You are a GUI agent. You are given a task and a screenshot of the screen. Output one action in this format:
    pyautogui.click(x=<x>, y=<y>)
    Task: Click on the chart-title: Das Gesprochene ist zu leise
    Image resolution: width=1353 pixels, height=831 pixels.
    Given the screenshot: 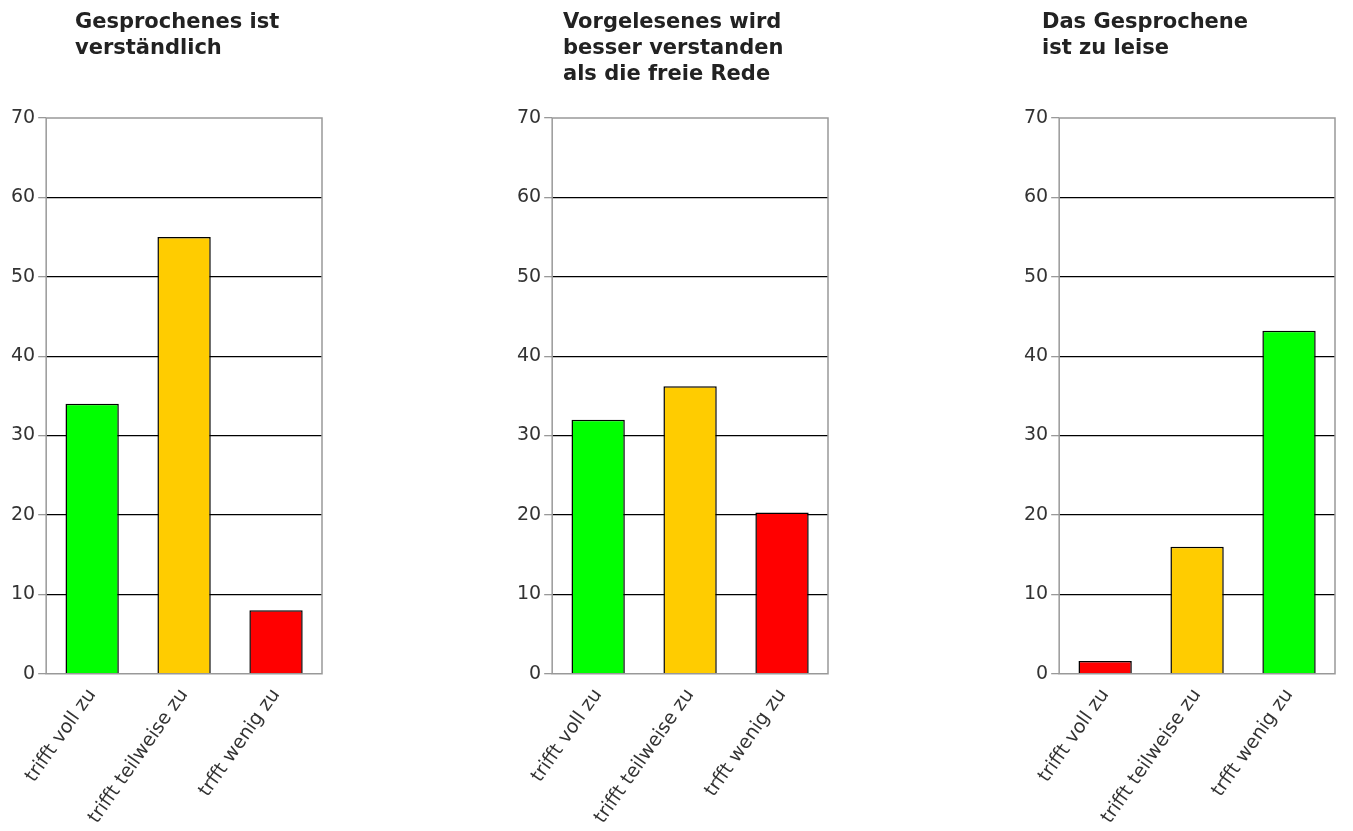 What is the action you would take?
    pyautogui.click(x=1145, y=34)
    